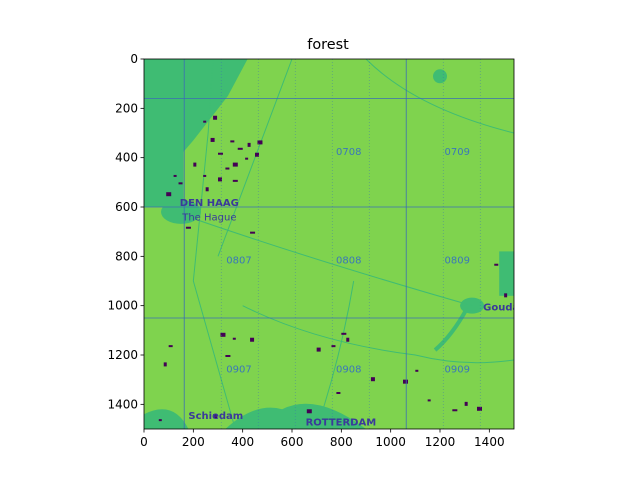 The image size is (640, 480). I want to click on tile-label: 0809, so click(457, 261).